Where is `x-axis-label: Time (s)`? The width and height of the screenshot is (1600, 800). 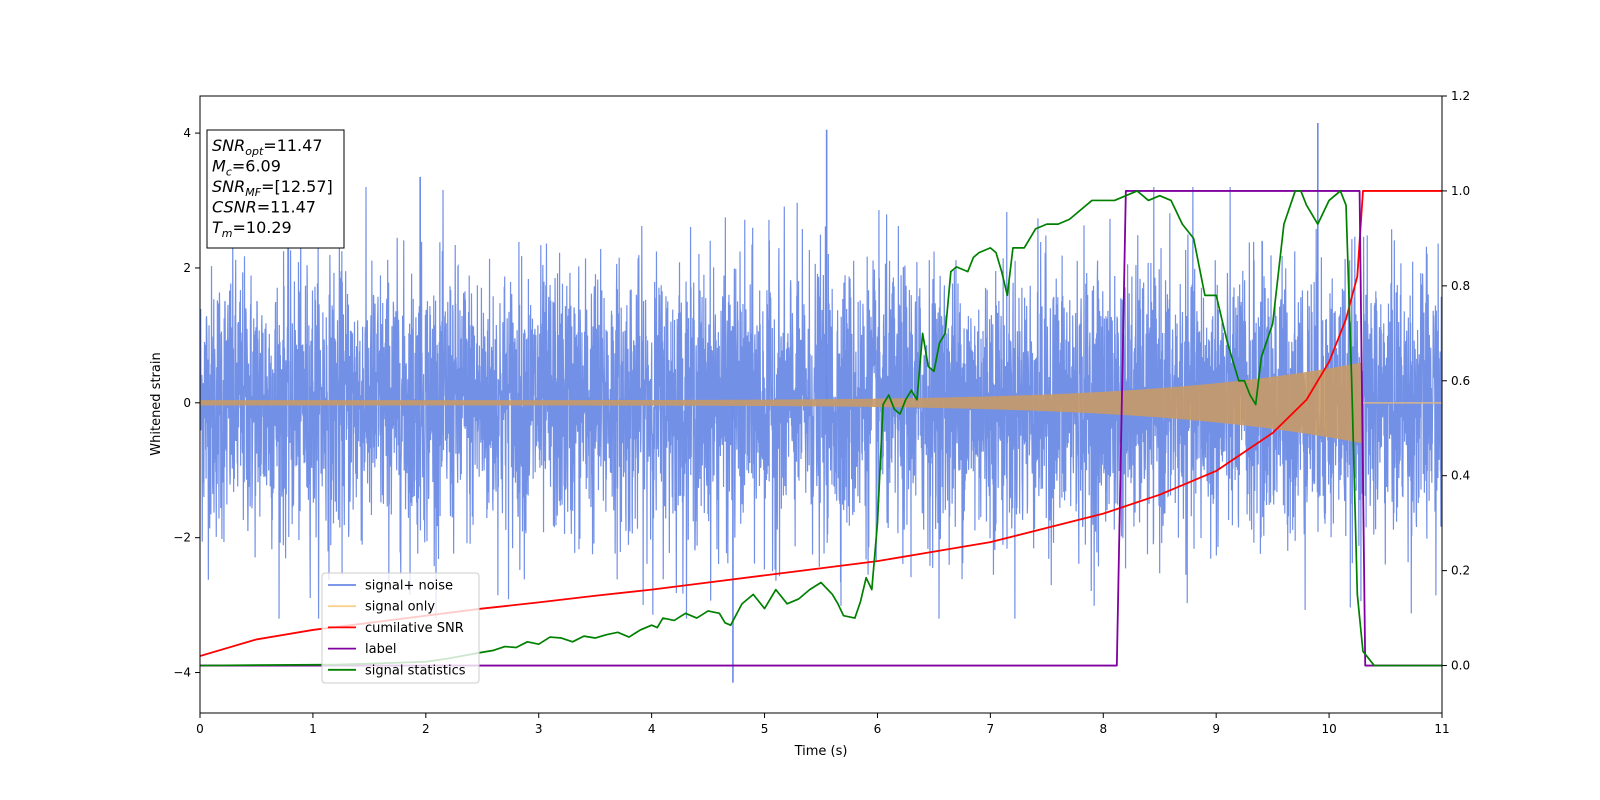 x-axis-label: Time (s) is located at coordinates (821, 751).